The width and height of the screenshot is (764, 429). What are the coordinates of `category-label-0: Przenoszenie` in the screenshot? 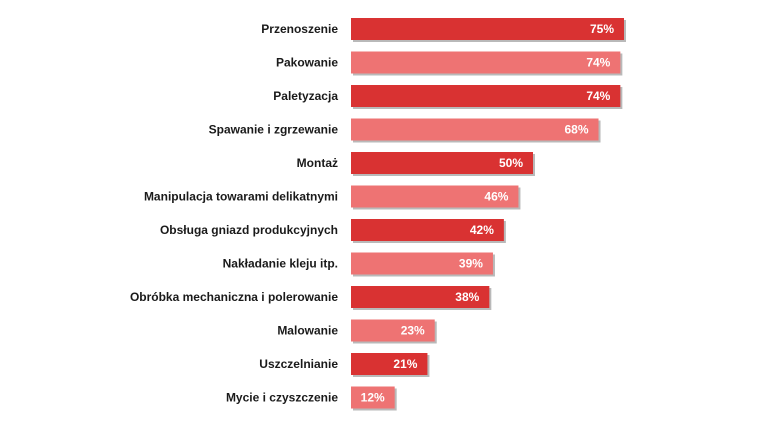 It's located at (299, 29).